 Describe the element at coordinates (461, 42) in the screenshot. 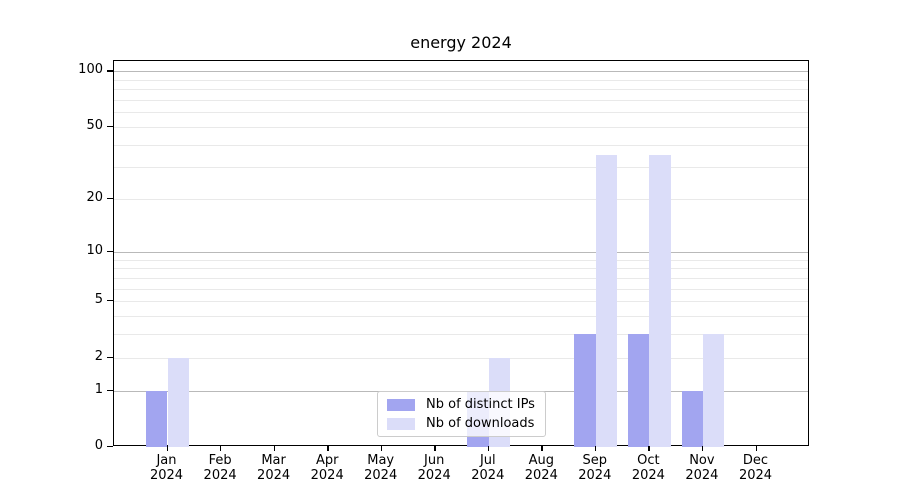

I see `chart-title: energy 2024` at that location.